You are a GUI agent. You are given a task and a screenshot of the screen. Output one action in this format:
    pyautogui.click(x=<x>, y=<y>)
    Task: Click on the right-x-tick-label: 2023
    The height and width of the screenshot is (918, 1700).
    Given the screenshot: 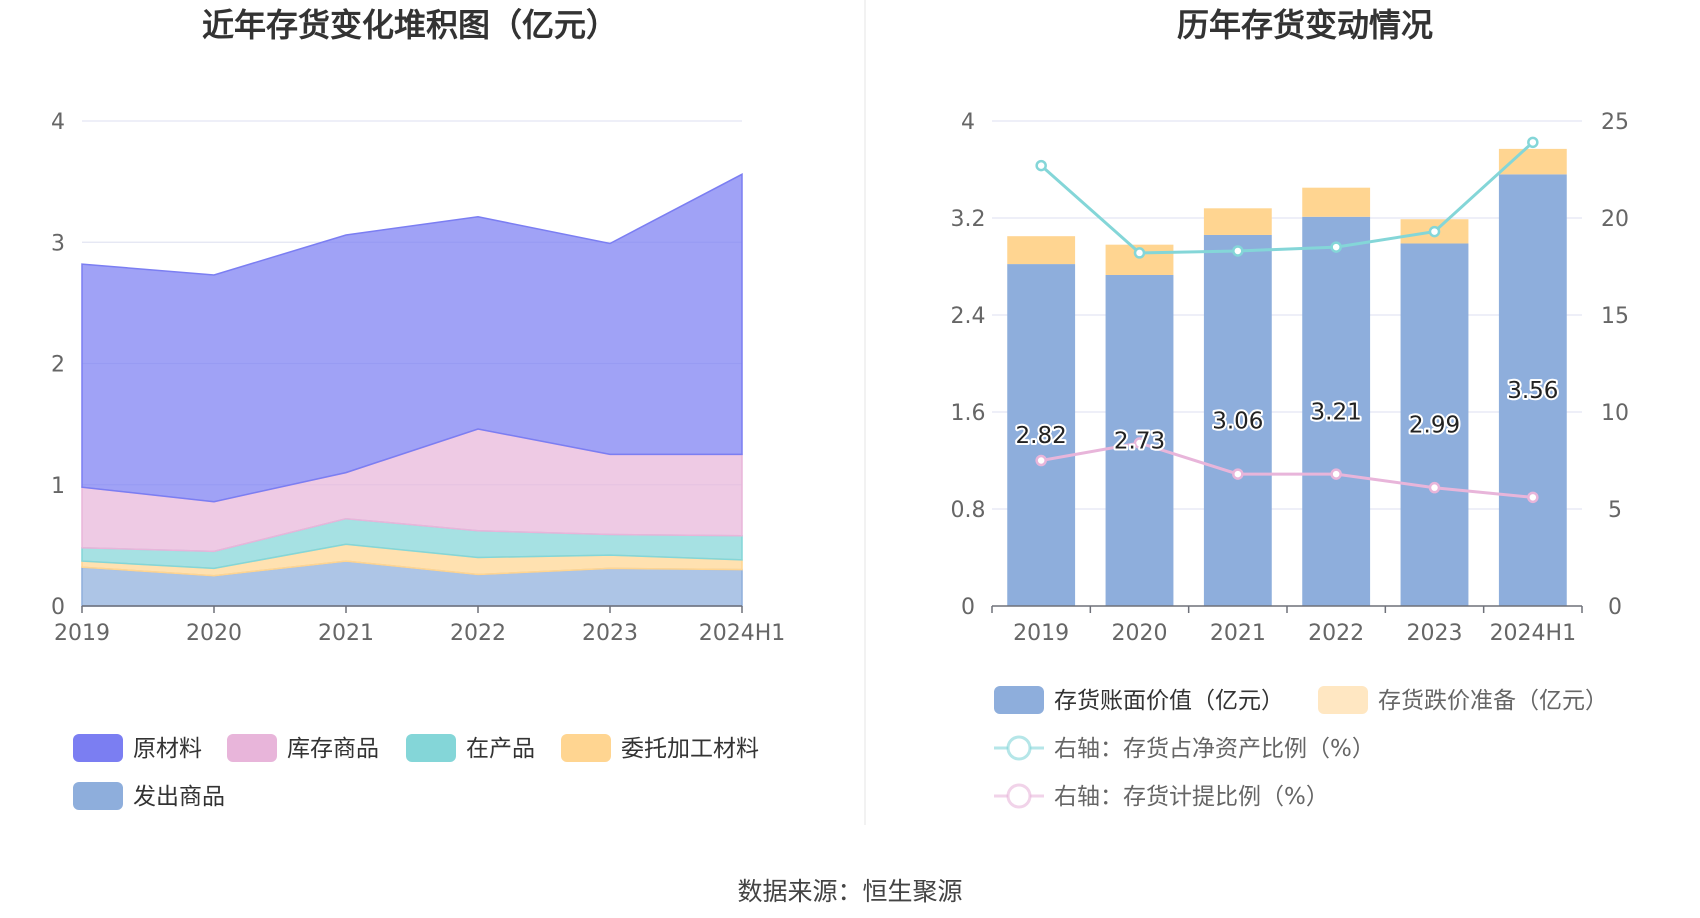 What is the action you would take?
    pyautogui.click(x=1435, y=633)
    